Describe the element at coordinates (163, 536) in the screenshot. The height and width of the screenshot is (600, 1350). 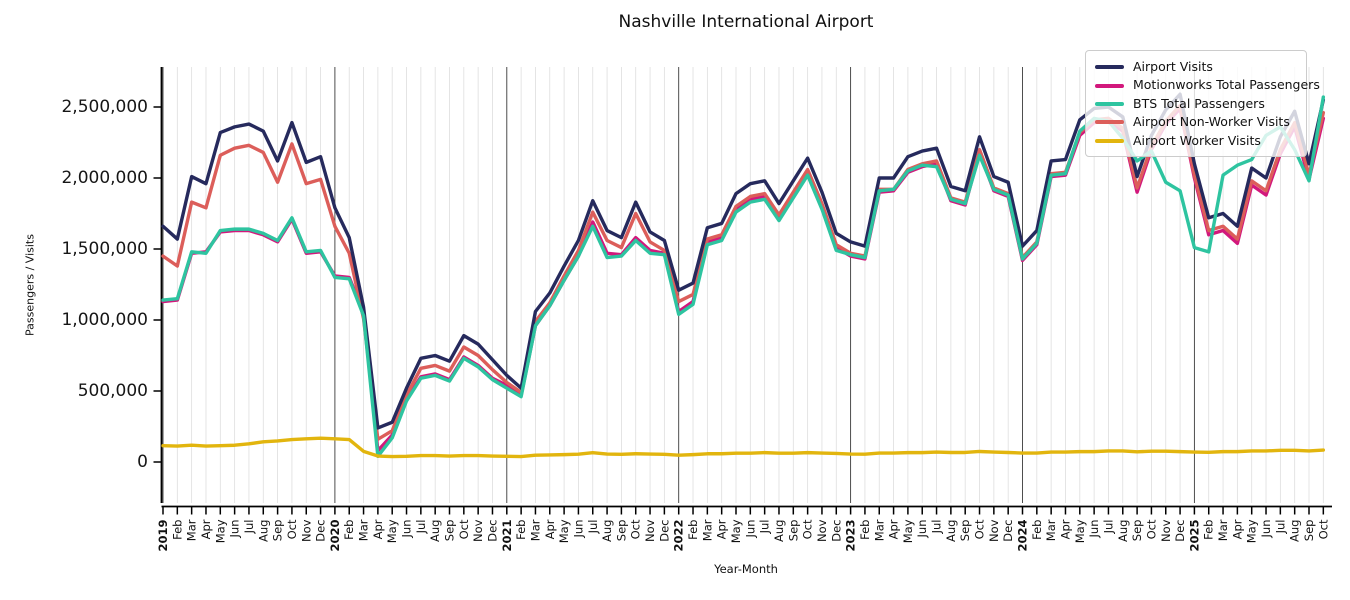
I see `x-tick-label-year: 2019` at that location.